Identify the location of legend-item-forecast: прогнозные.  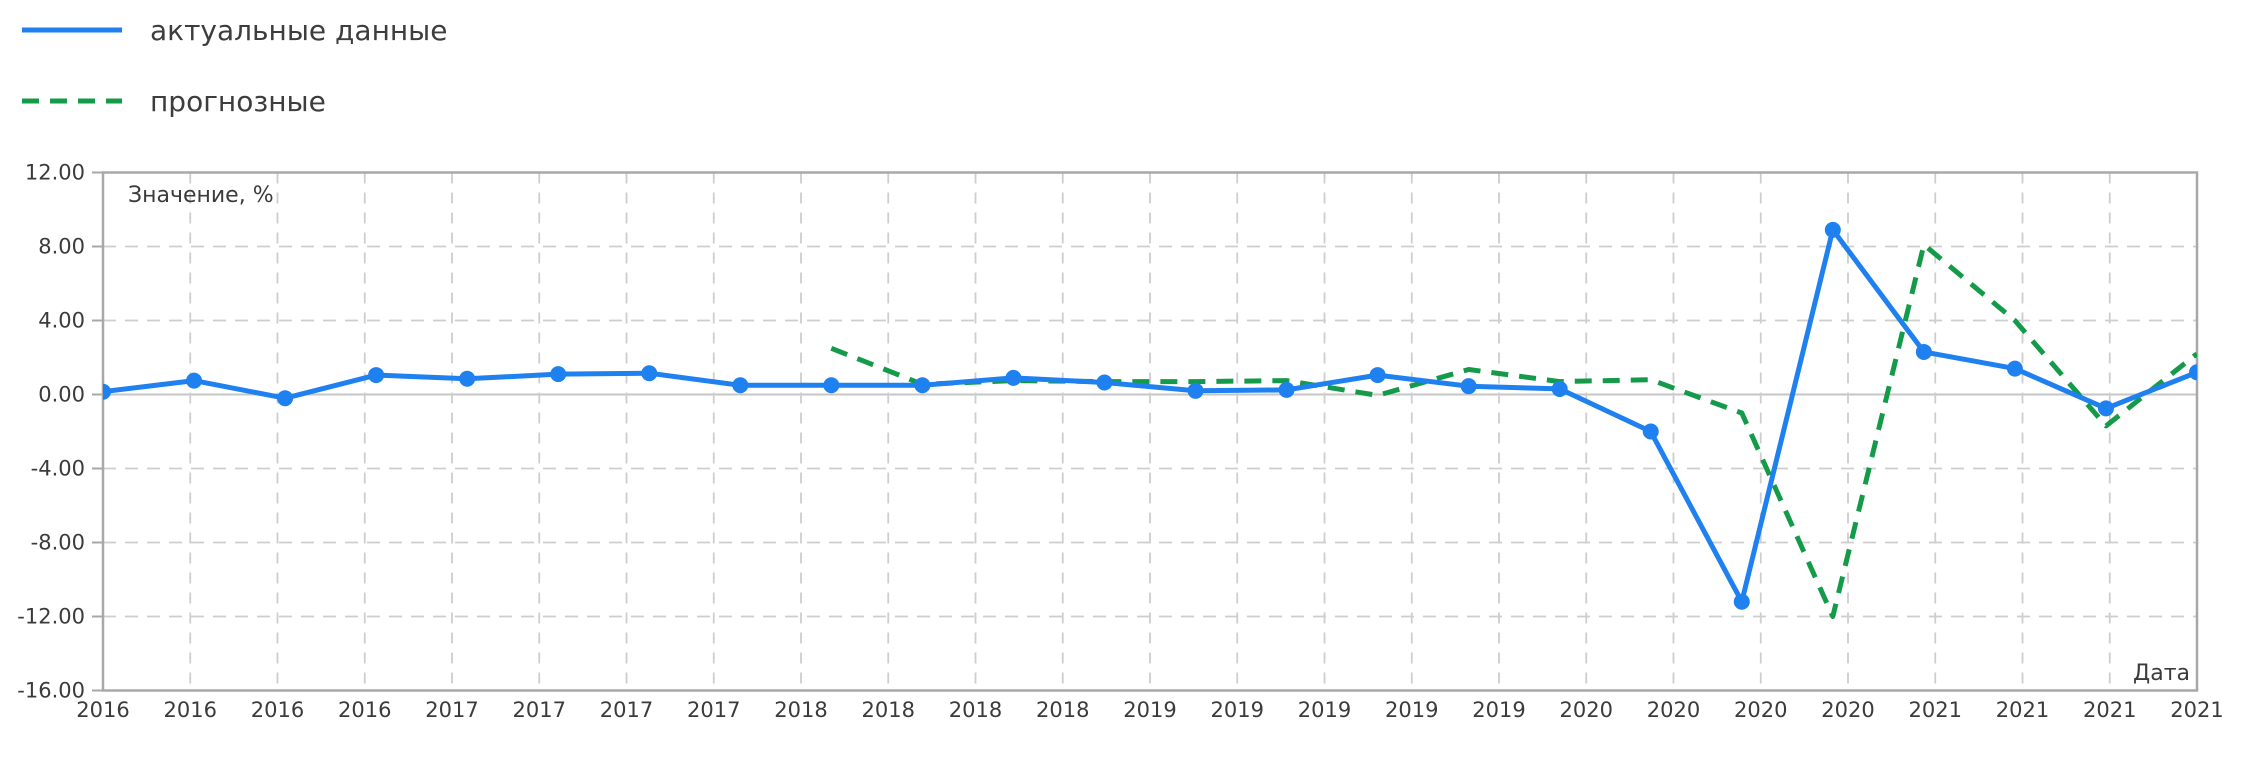
(174, 101).